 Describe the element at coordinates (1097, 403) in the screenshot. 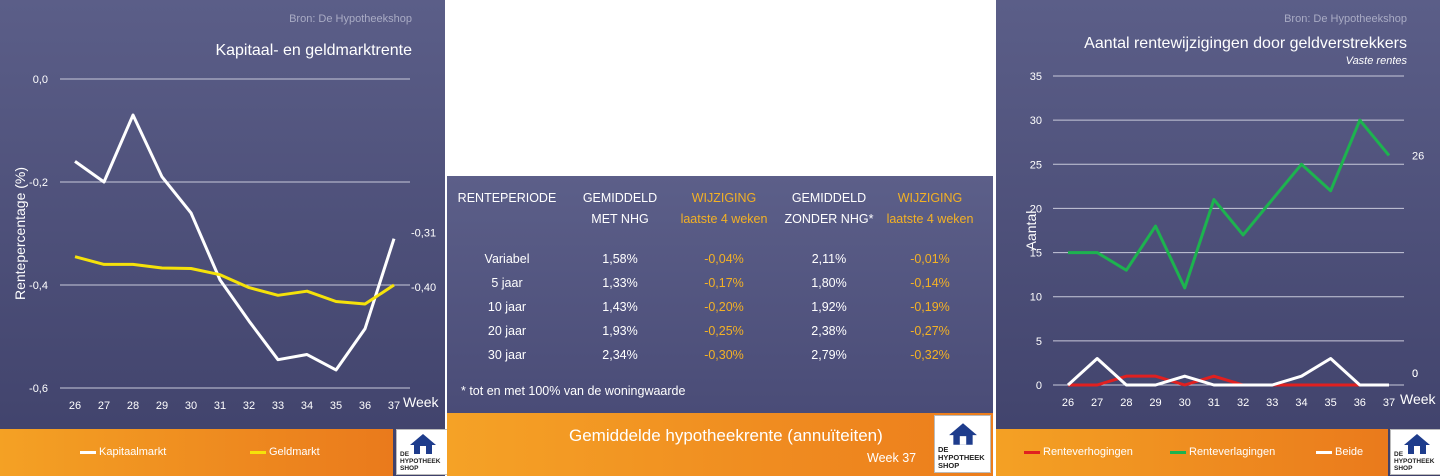

I see `x-tick-label: 27` at that location.